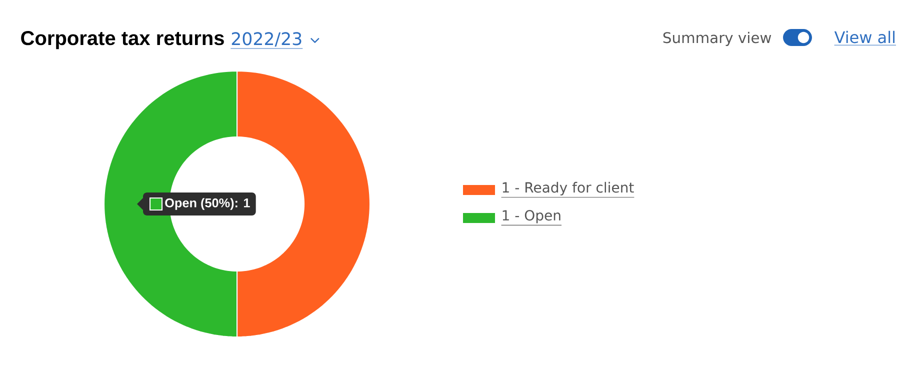 Image resolution: width=916 pixels, height=370 pixels. I want to click on text: Summary view, so click(717, 39).